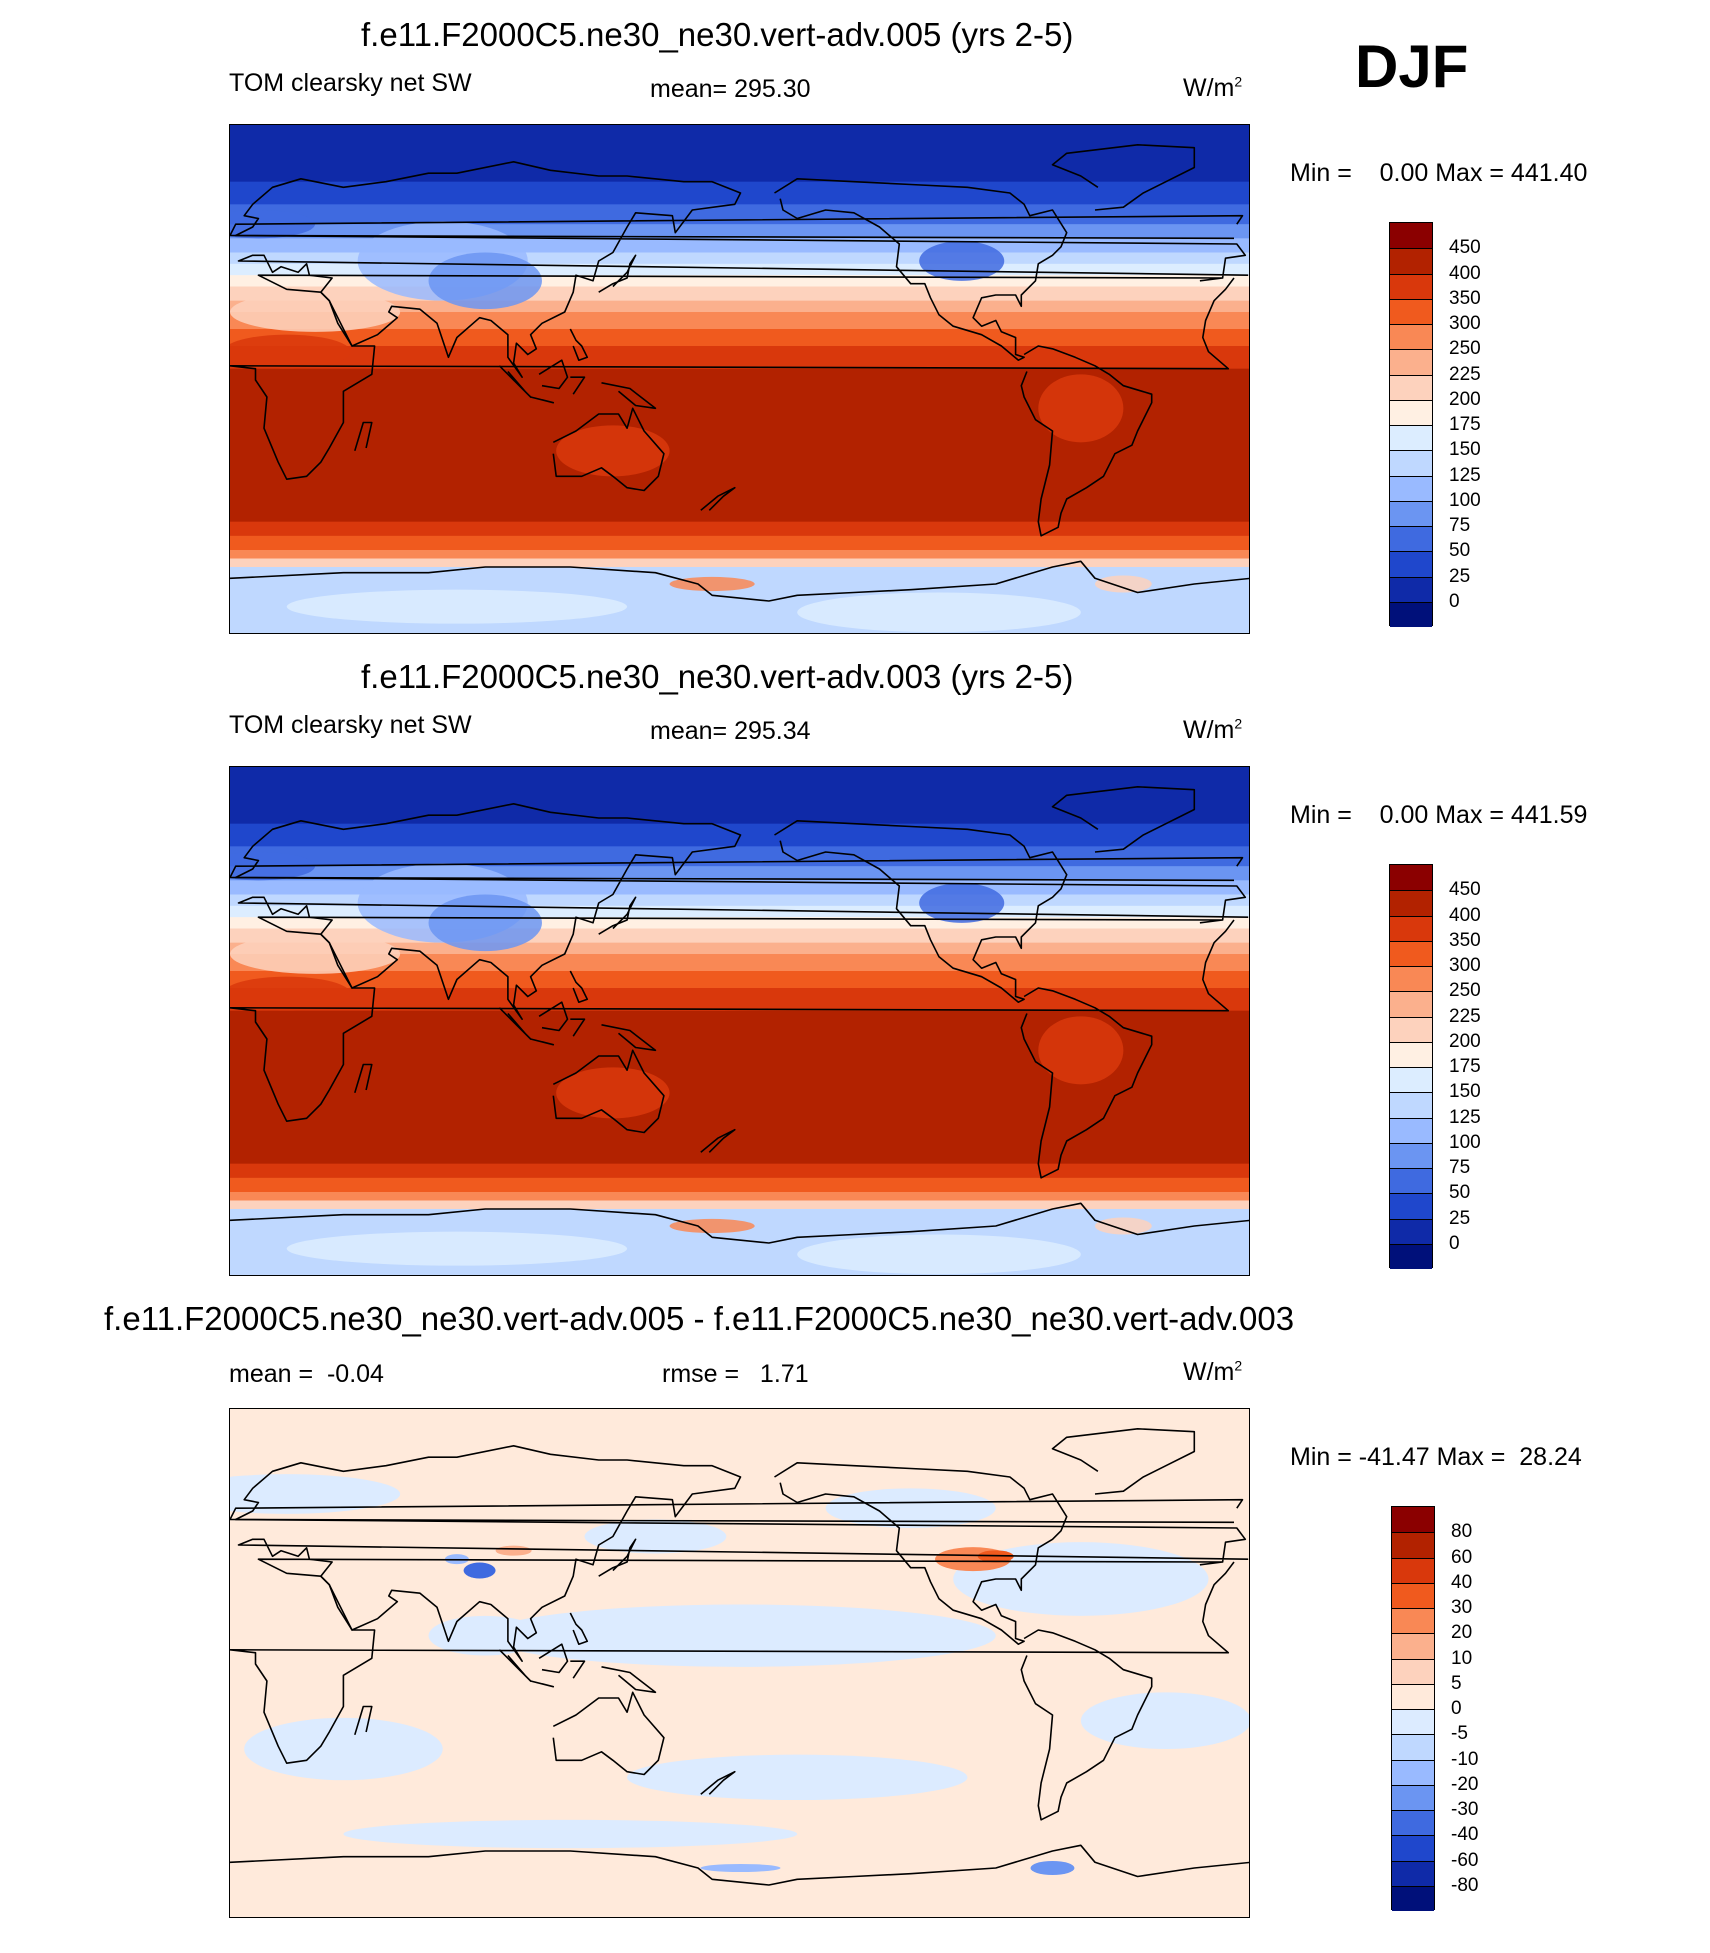 This screenshot has width=1710, height=1953. What do you see at coordinates (1462, 1557) in the screenshot?
I see `colorbar-tick-label: 60` at bounding box center [1462, 1557].